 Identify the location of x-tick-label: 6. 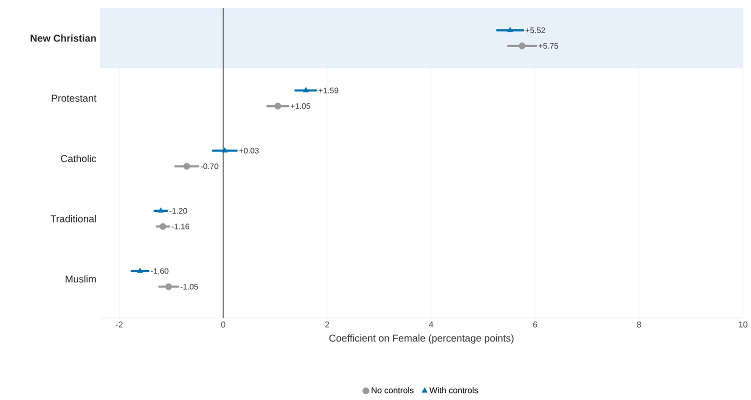
(535, 325).